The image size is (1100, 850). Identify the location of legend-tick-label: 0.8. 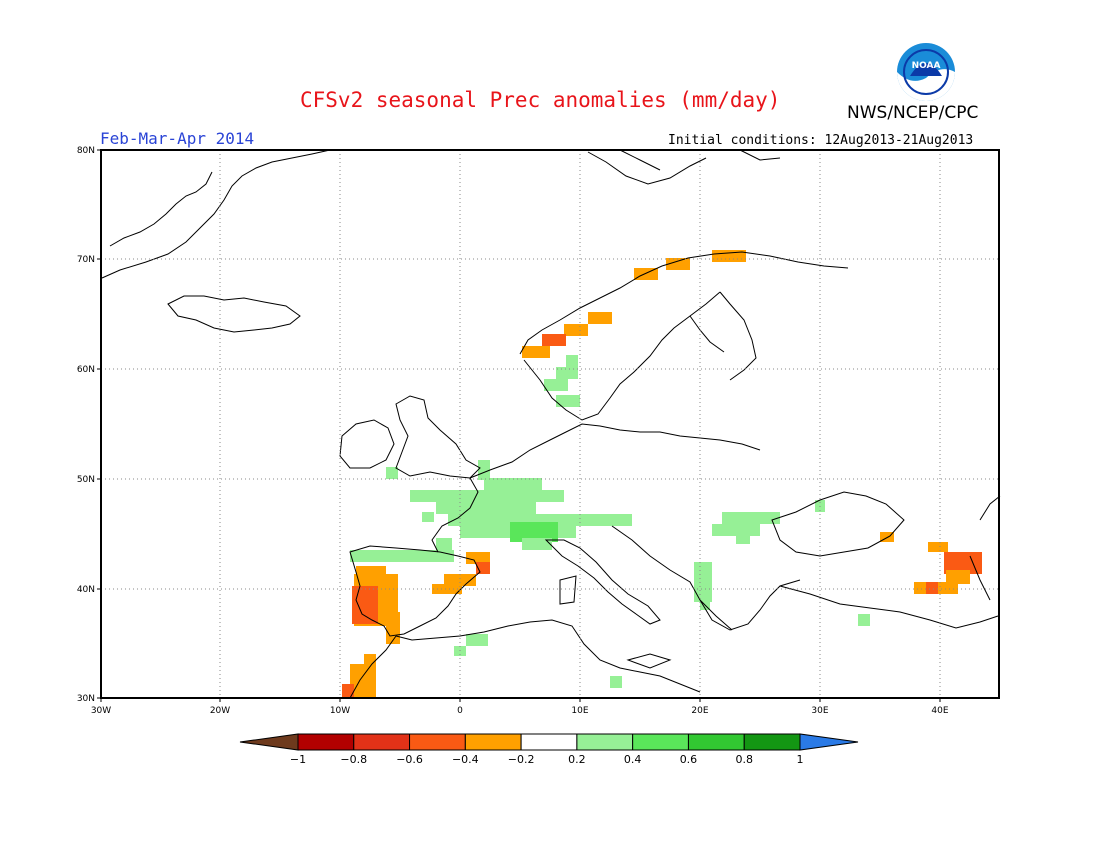
(744, 759).